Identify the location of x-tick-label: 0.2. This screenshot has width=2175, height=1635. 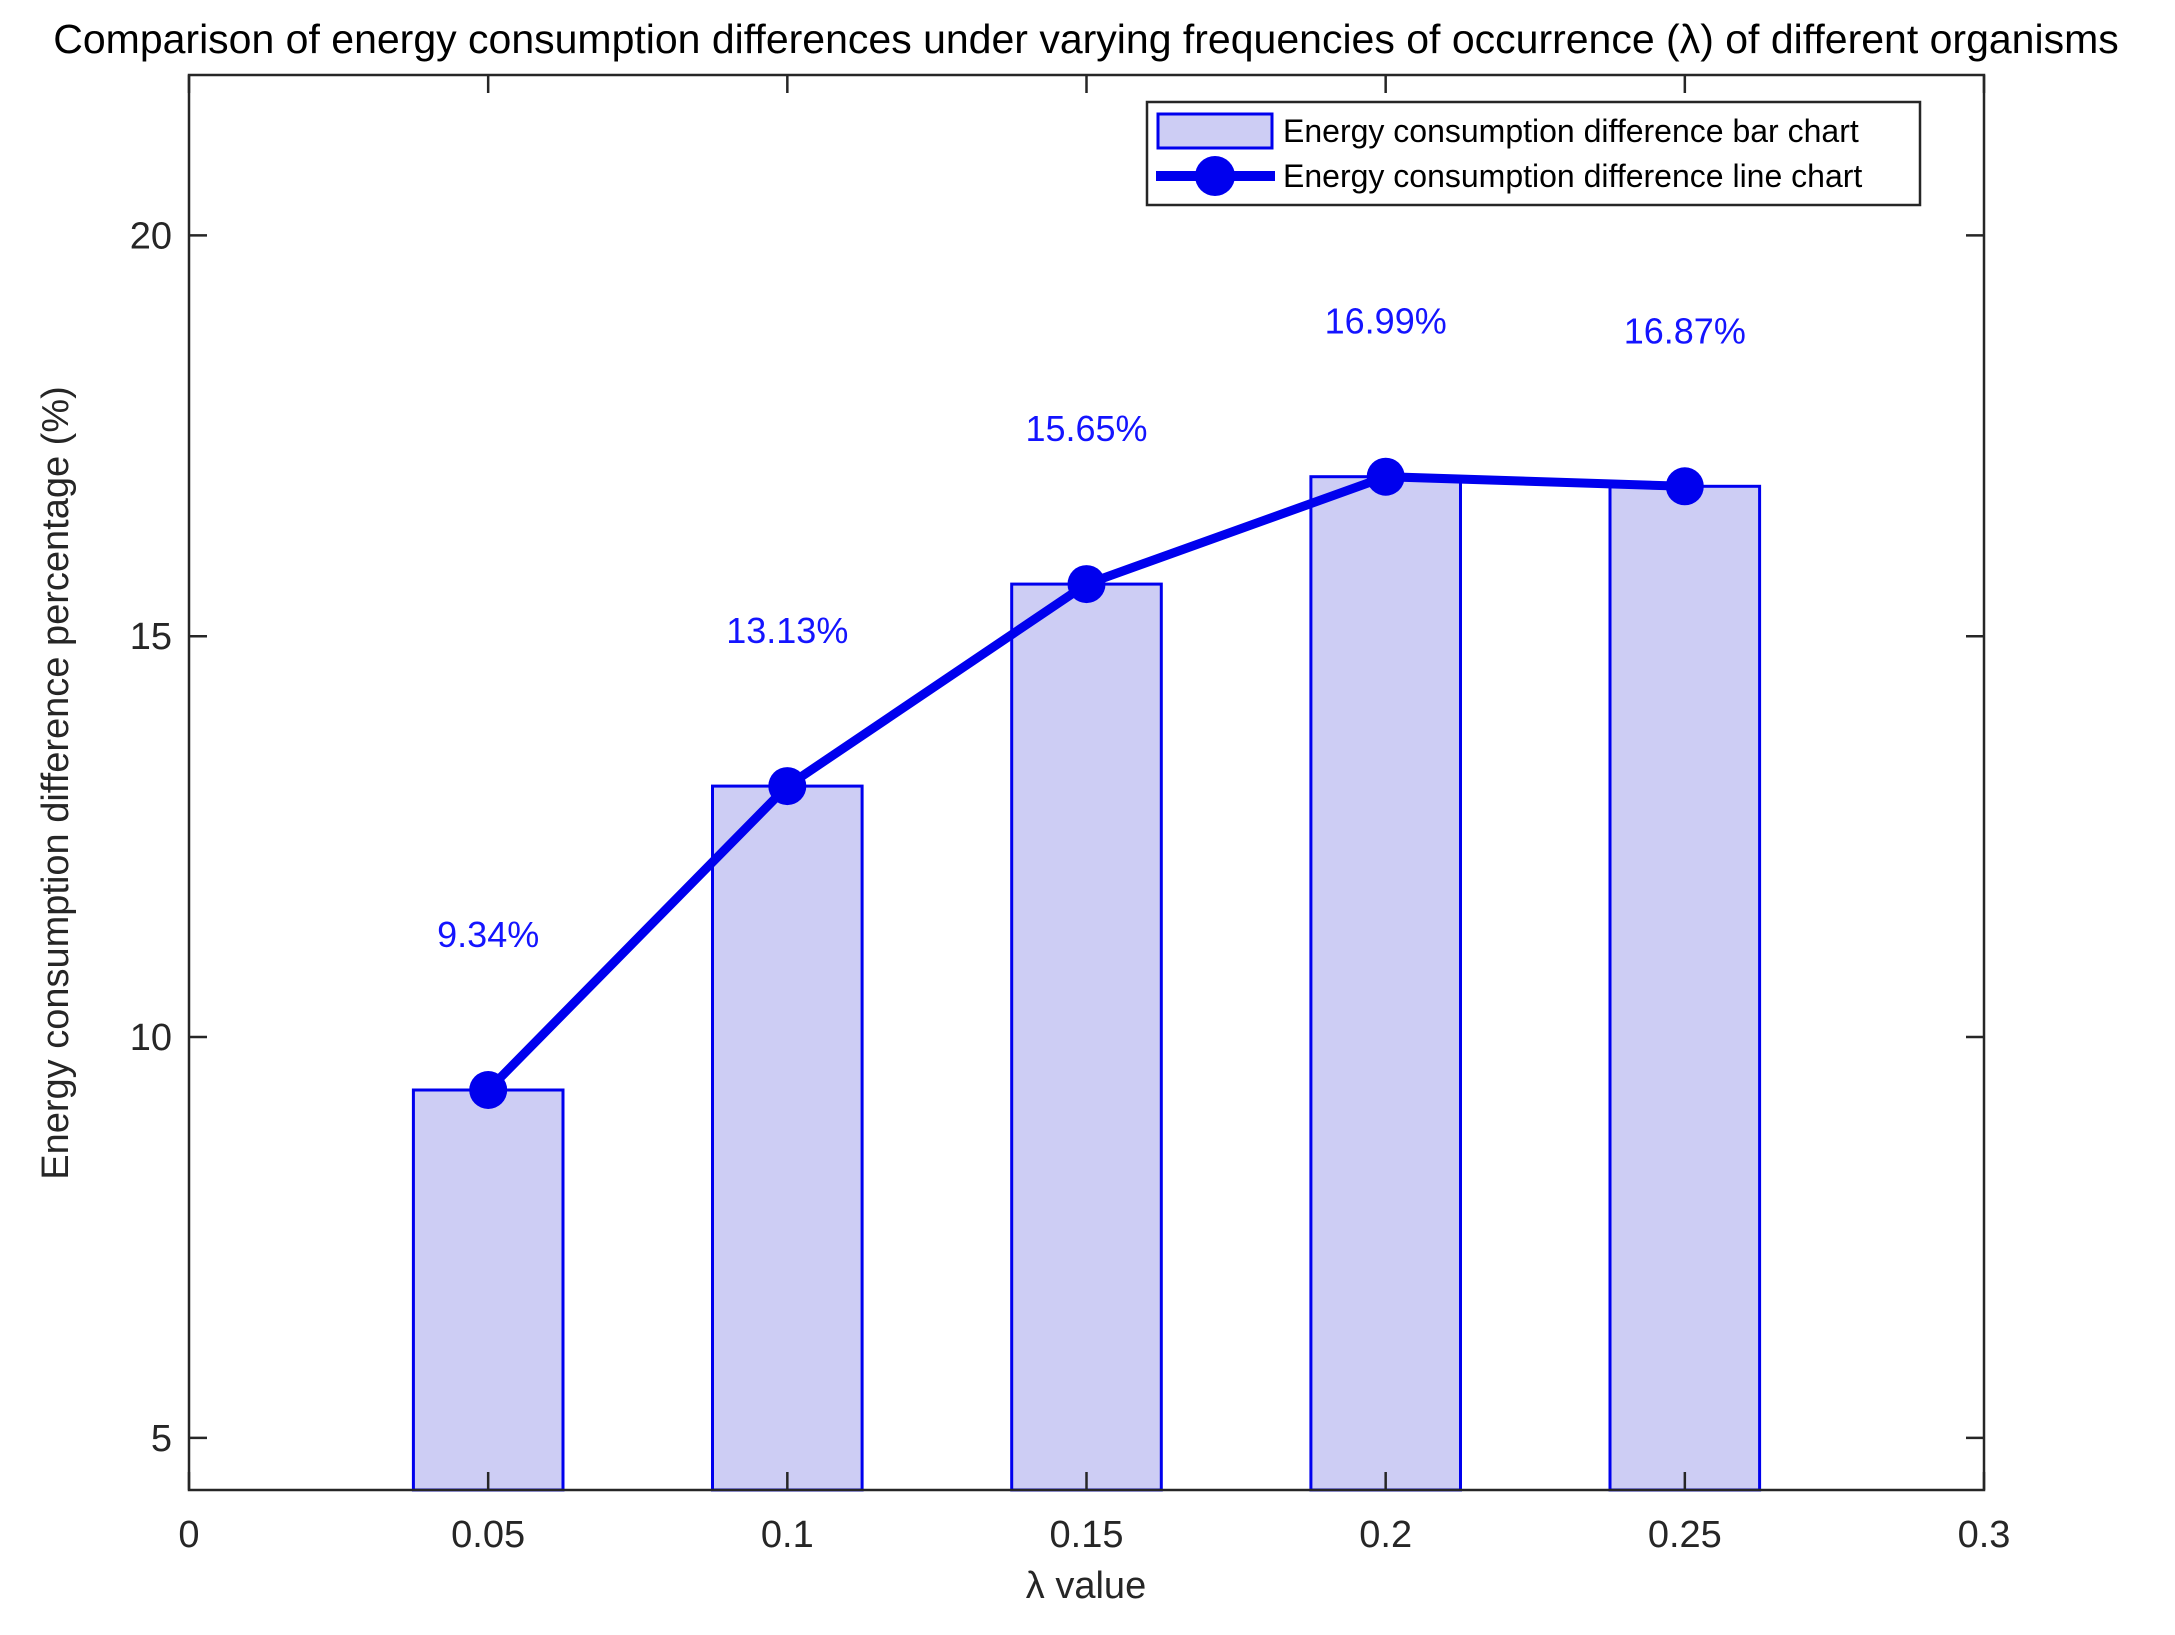
(1385, 1535).